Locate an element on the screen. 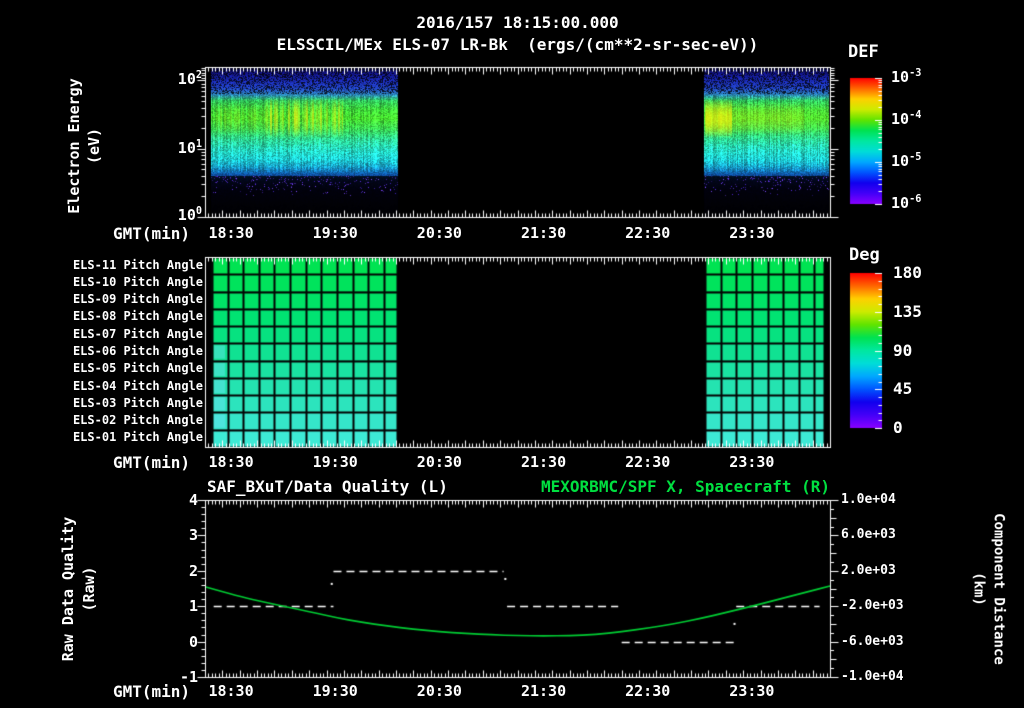 This screenshot has width=1024, height=708. bottom-left-axis-label-line2: (Raw) is located at coordinates (89, 589).